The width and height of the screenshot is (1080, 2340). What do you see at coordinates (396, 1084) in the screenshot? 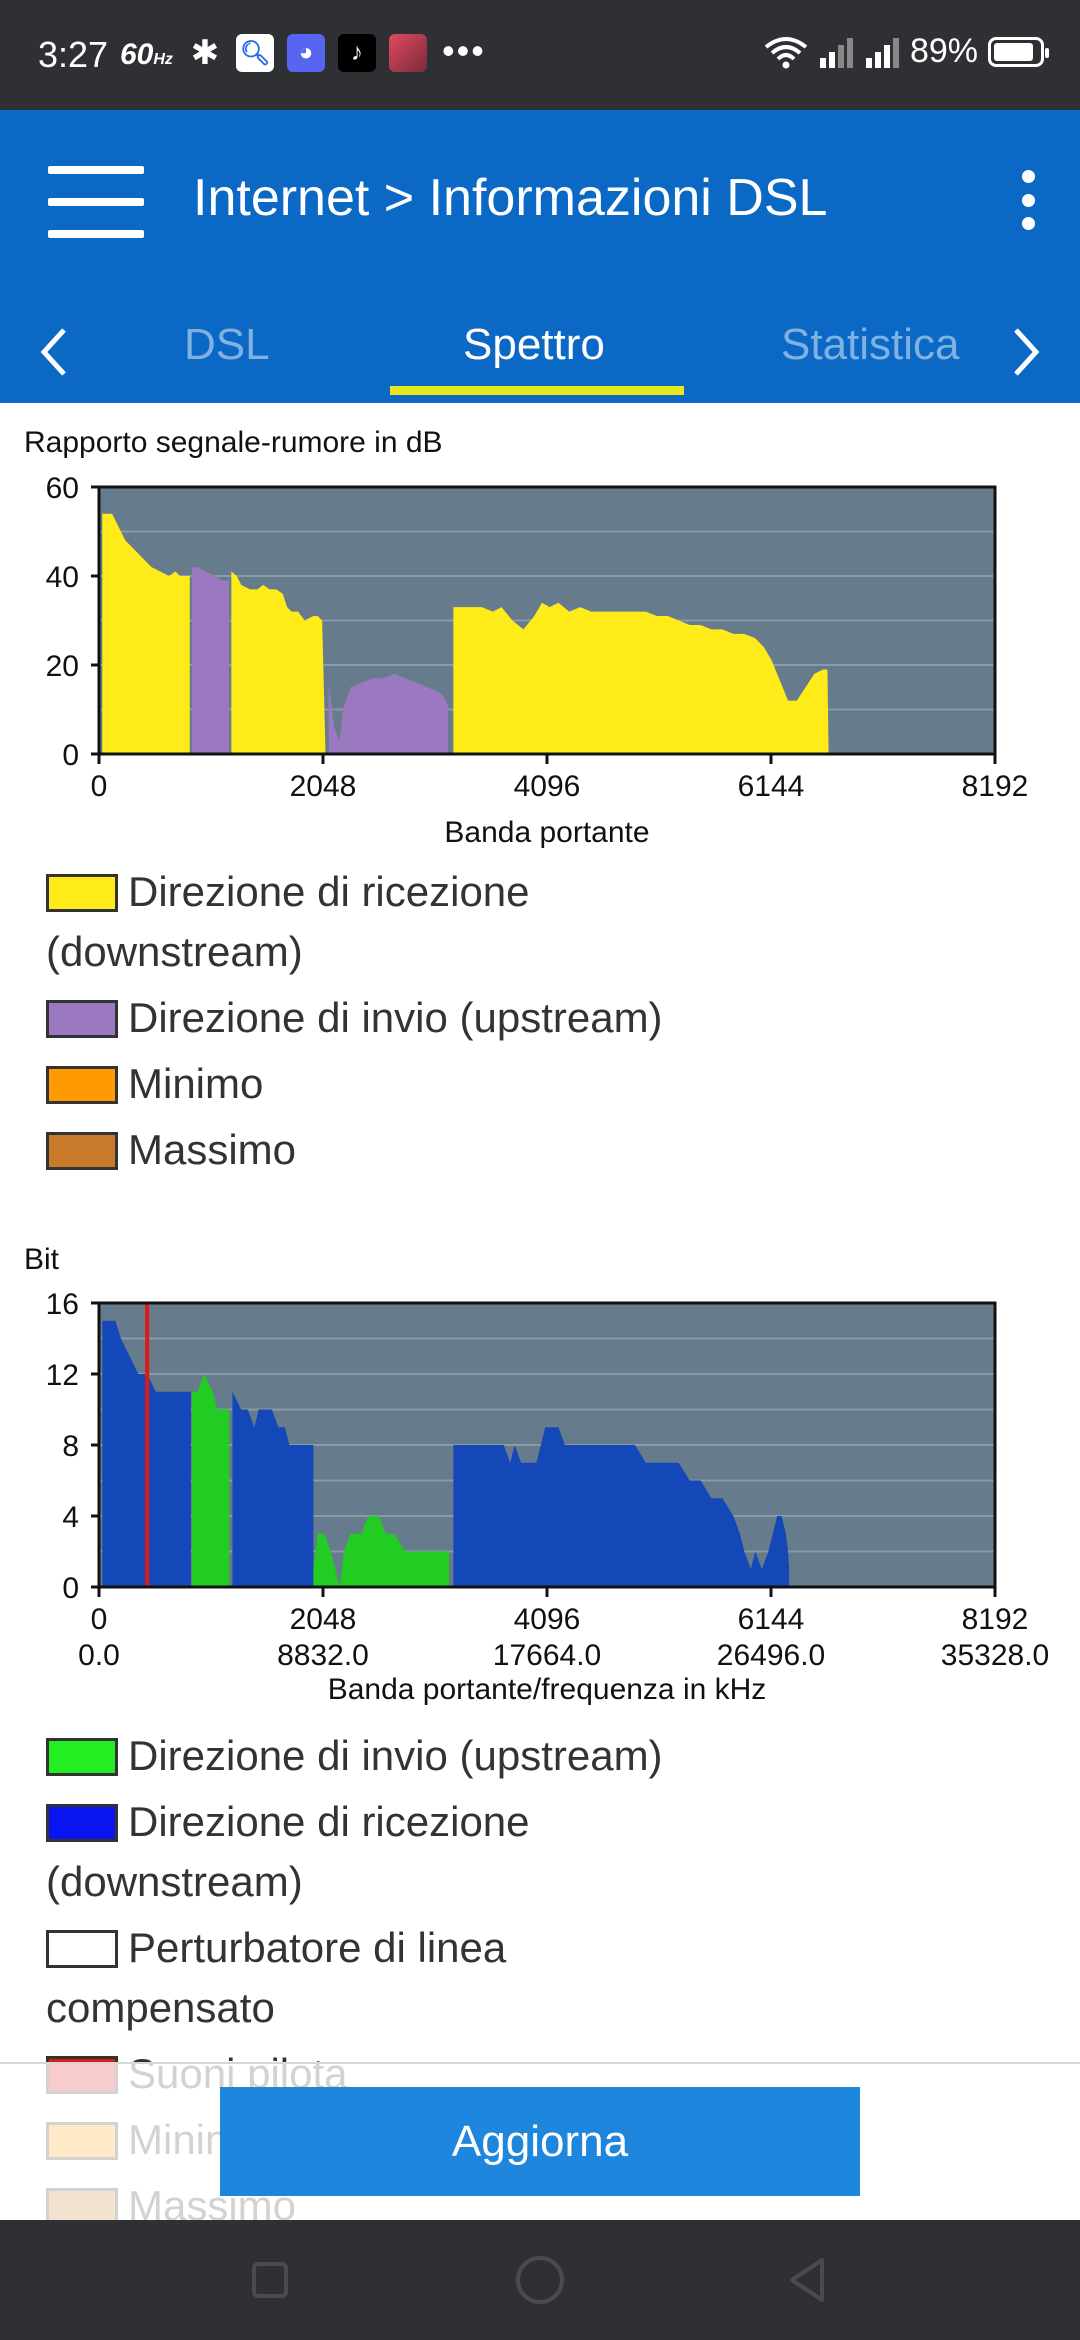
I see `snr-legend-item: Minimo` at bounding box center [396, 1084].